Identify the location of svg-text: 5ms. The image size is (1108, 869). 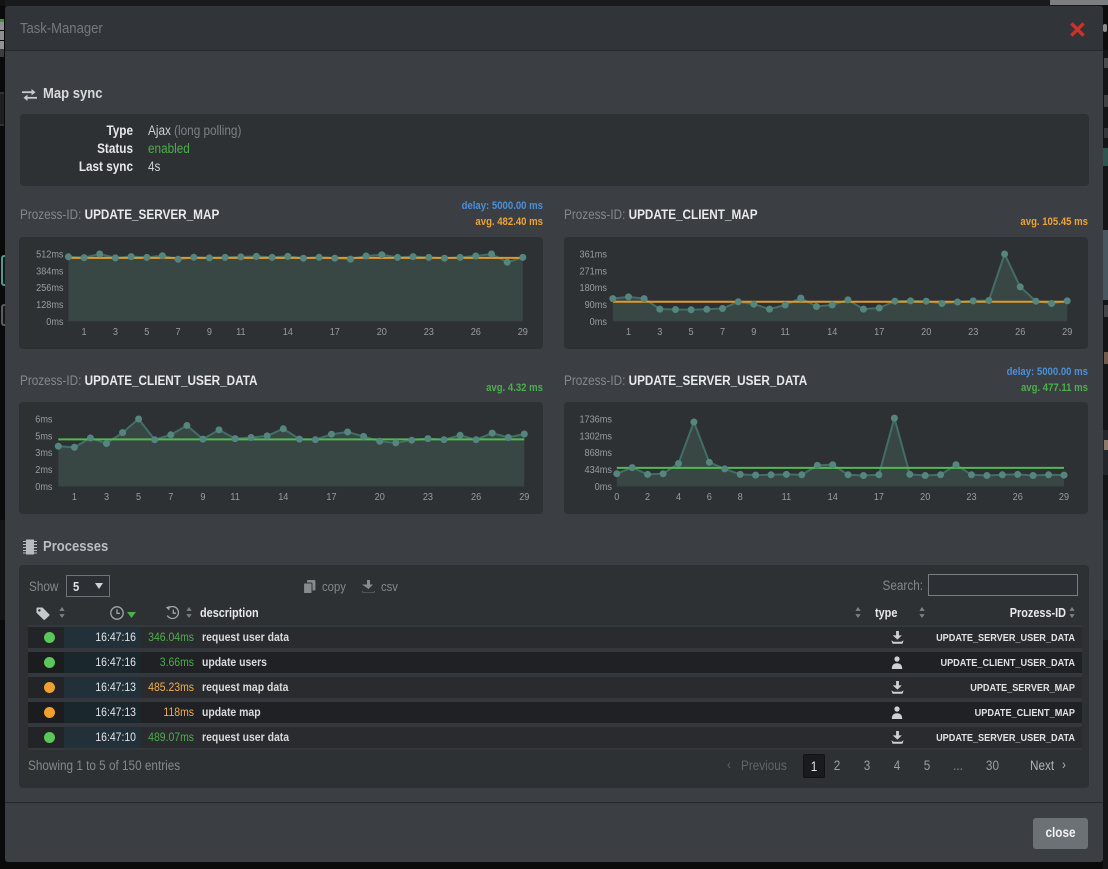
(43, 437).